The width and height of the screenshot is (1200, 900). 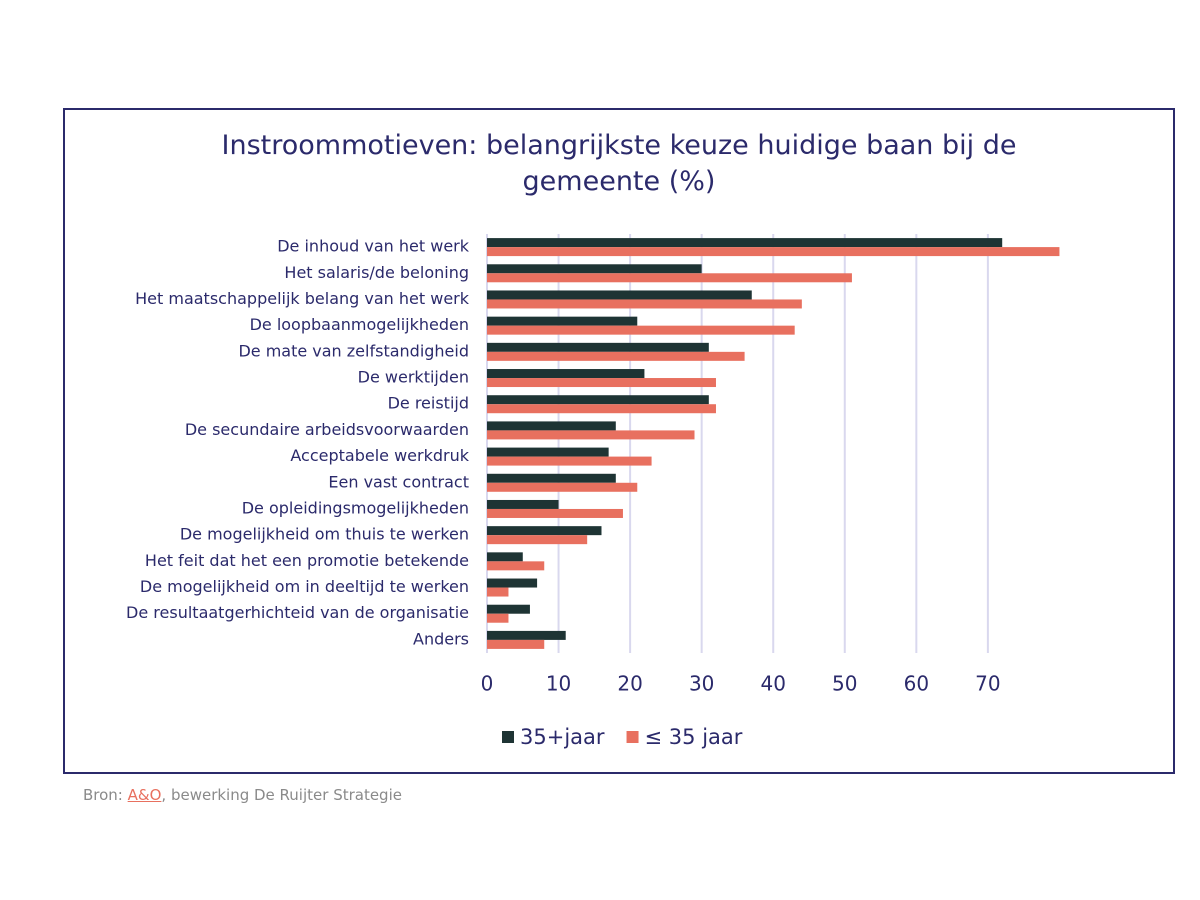 What do you see at coordinates (144, 795) in the screenshot?
I see `source-link: A&O` at bounding box center [144, 795].